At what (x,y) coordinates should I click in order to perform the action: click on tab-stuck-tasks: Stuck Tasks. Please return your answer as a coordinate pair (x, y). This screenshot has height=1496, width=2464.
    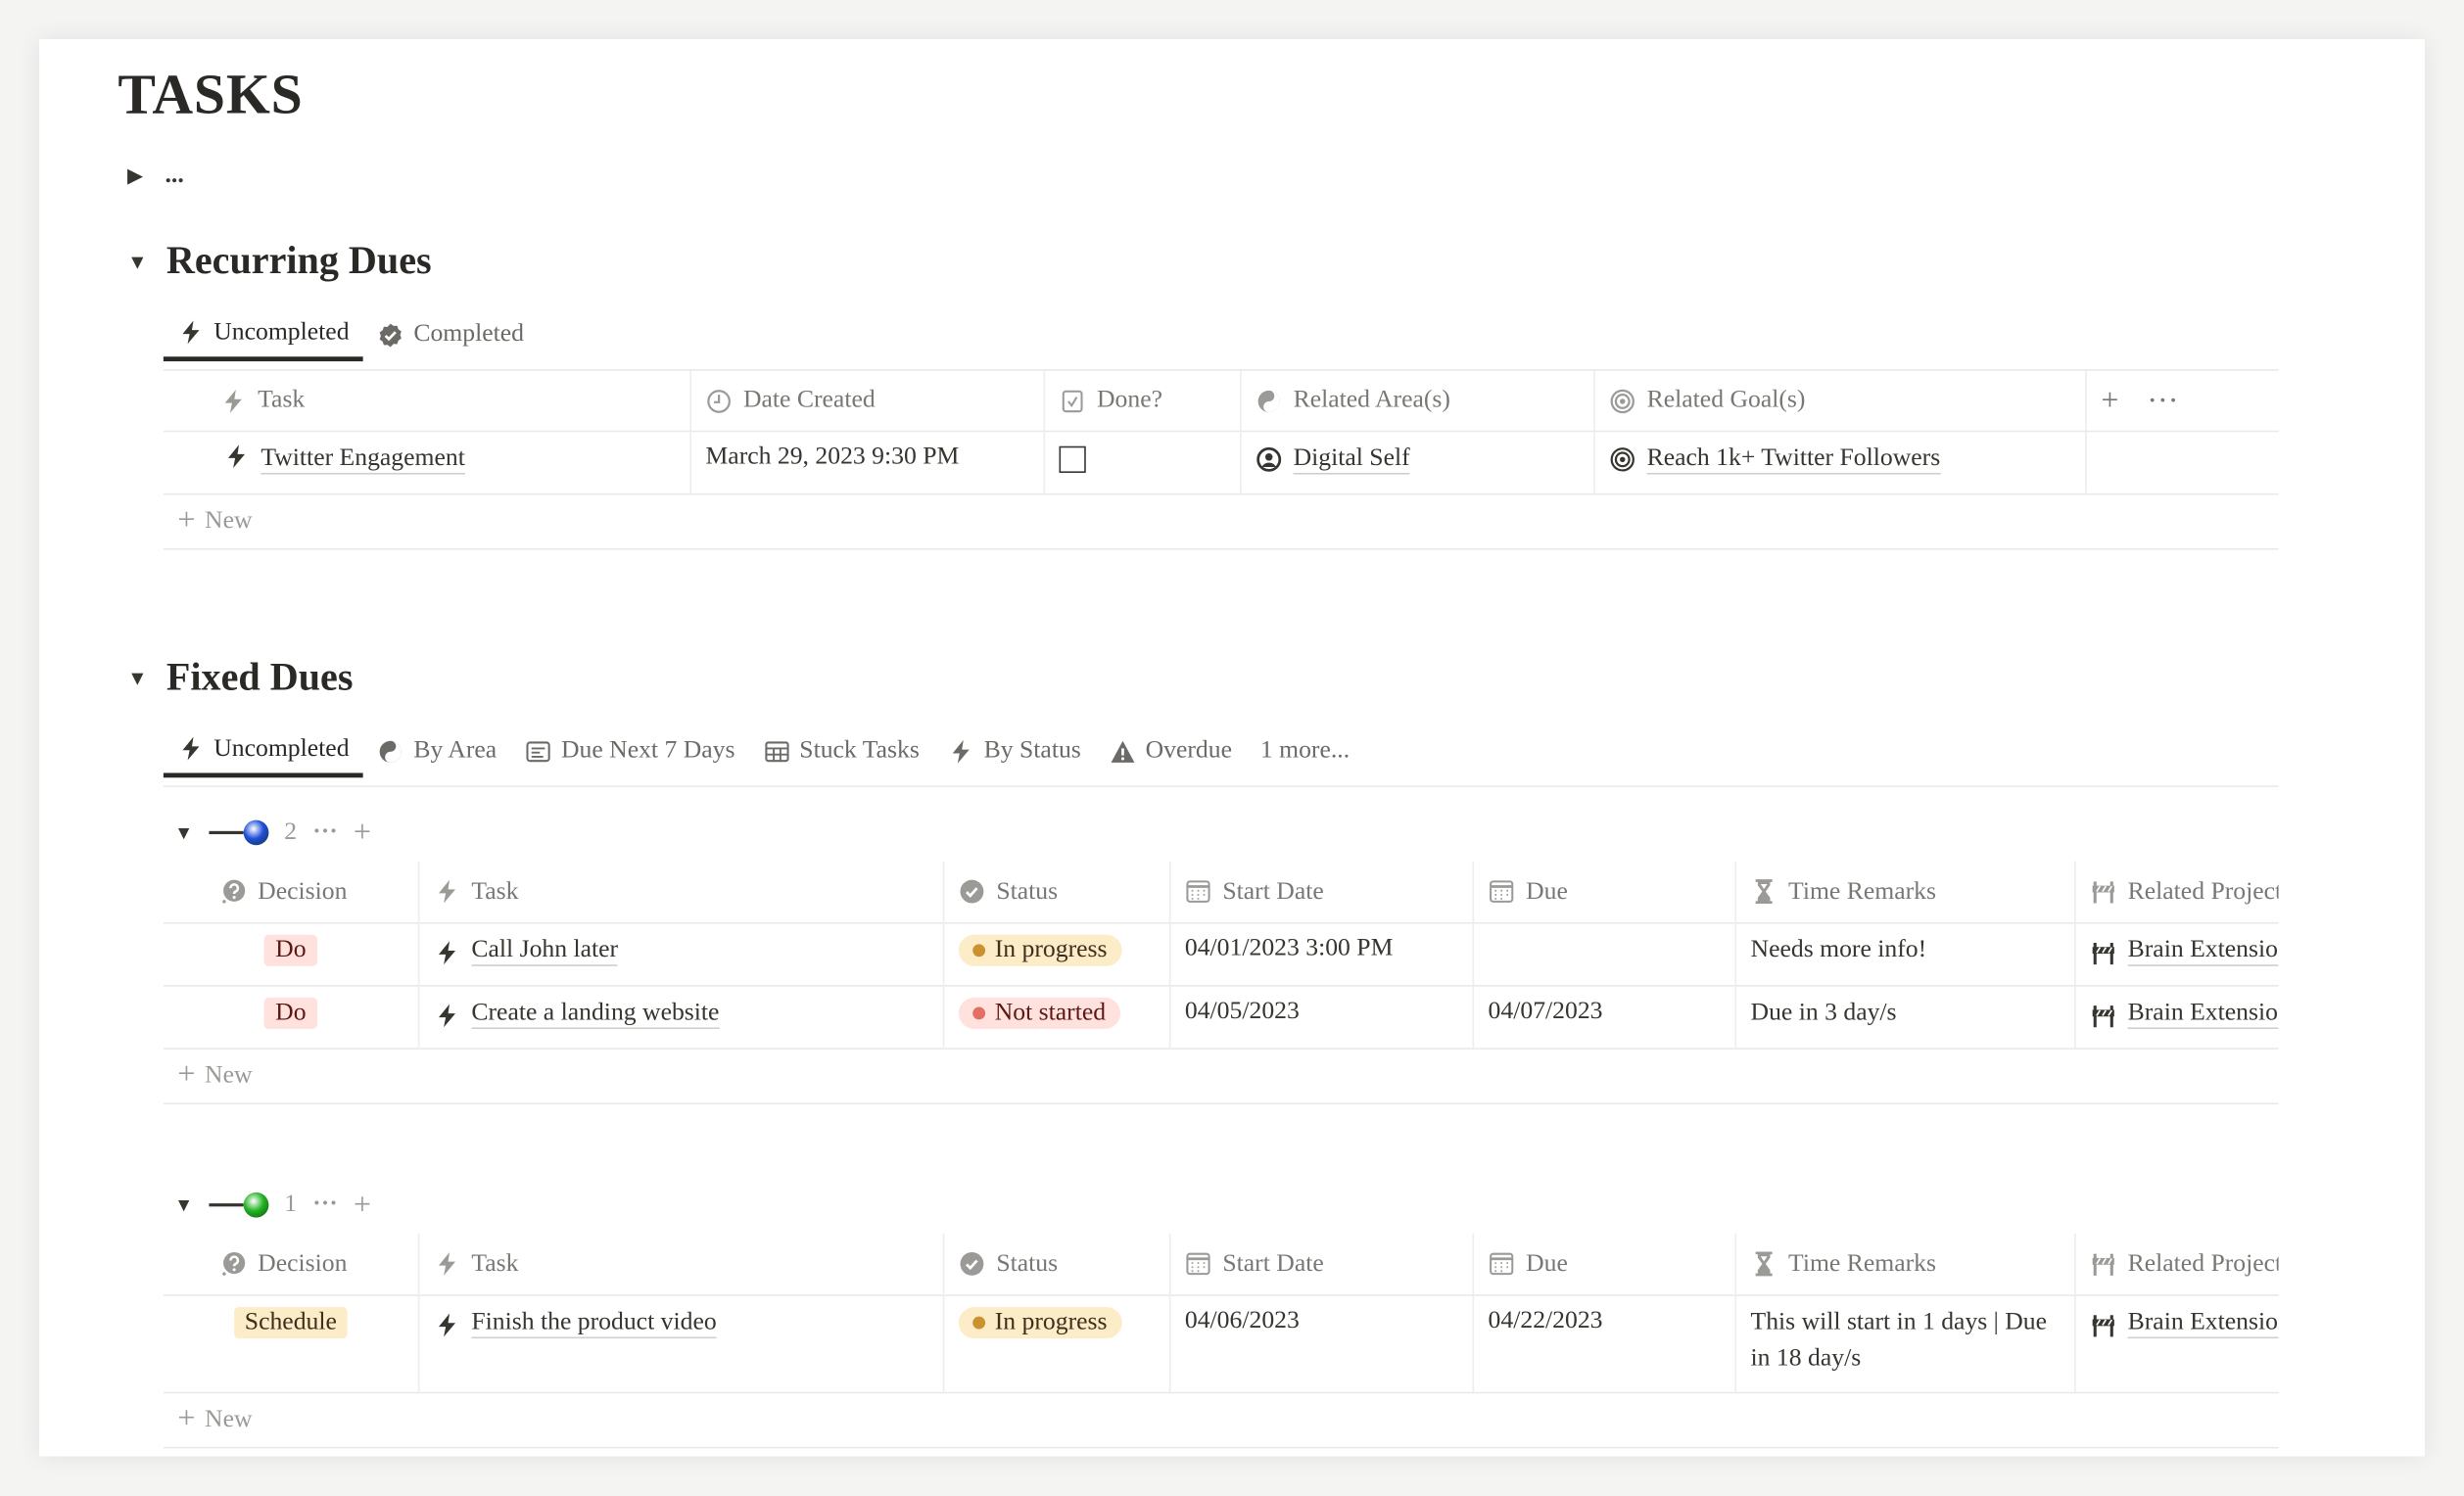
    Looking at the image, I should click on (841, 751).